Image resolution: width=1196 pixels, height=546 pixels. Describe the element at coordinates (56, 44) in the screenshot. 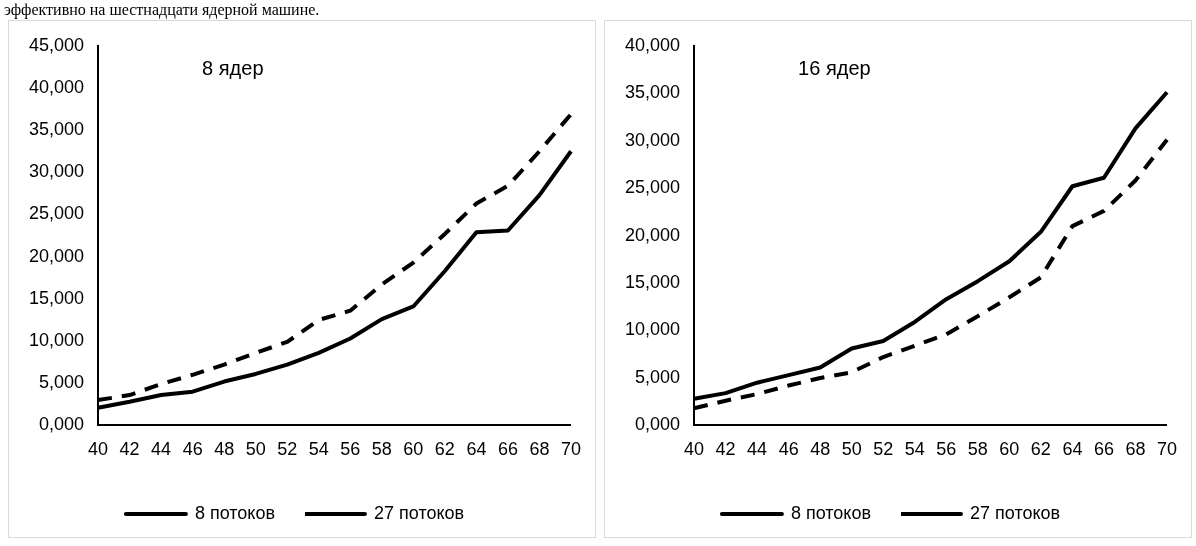

I see `y-tick-label: 45,000` at that location.